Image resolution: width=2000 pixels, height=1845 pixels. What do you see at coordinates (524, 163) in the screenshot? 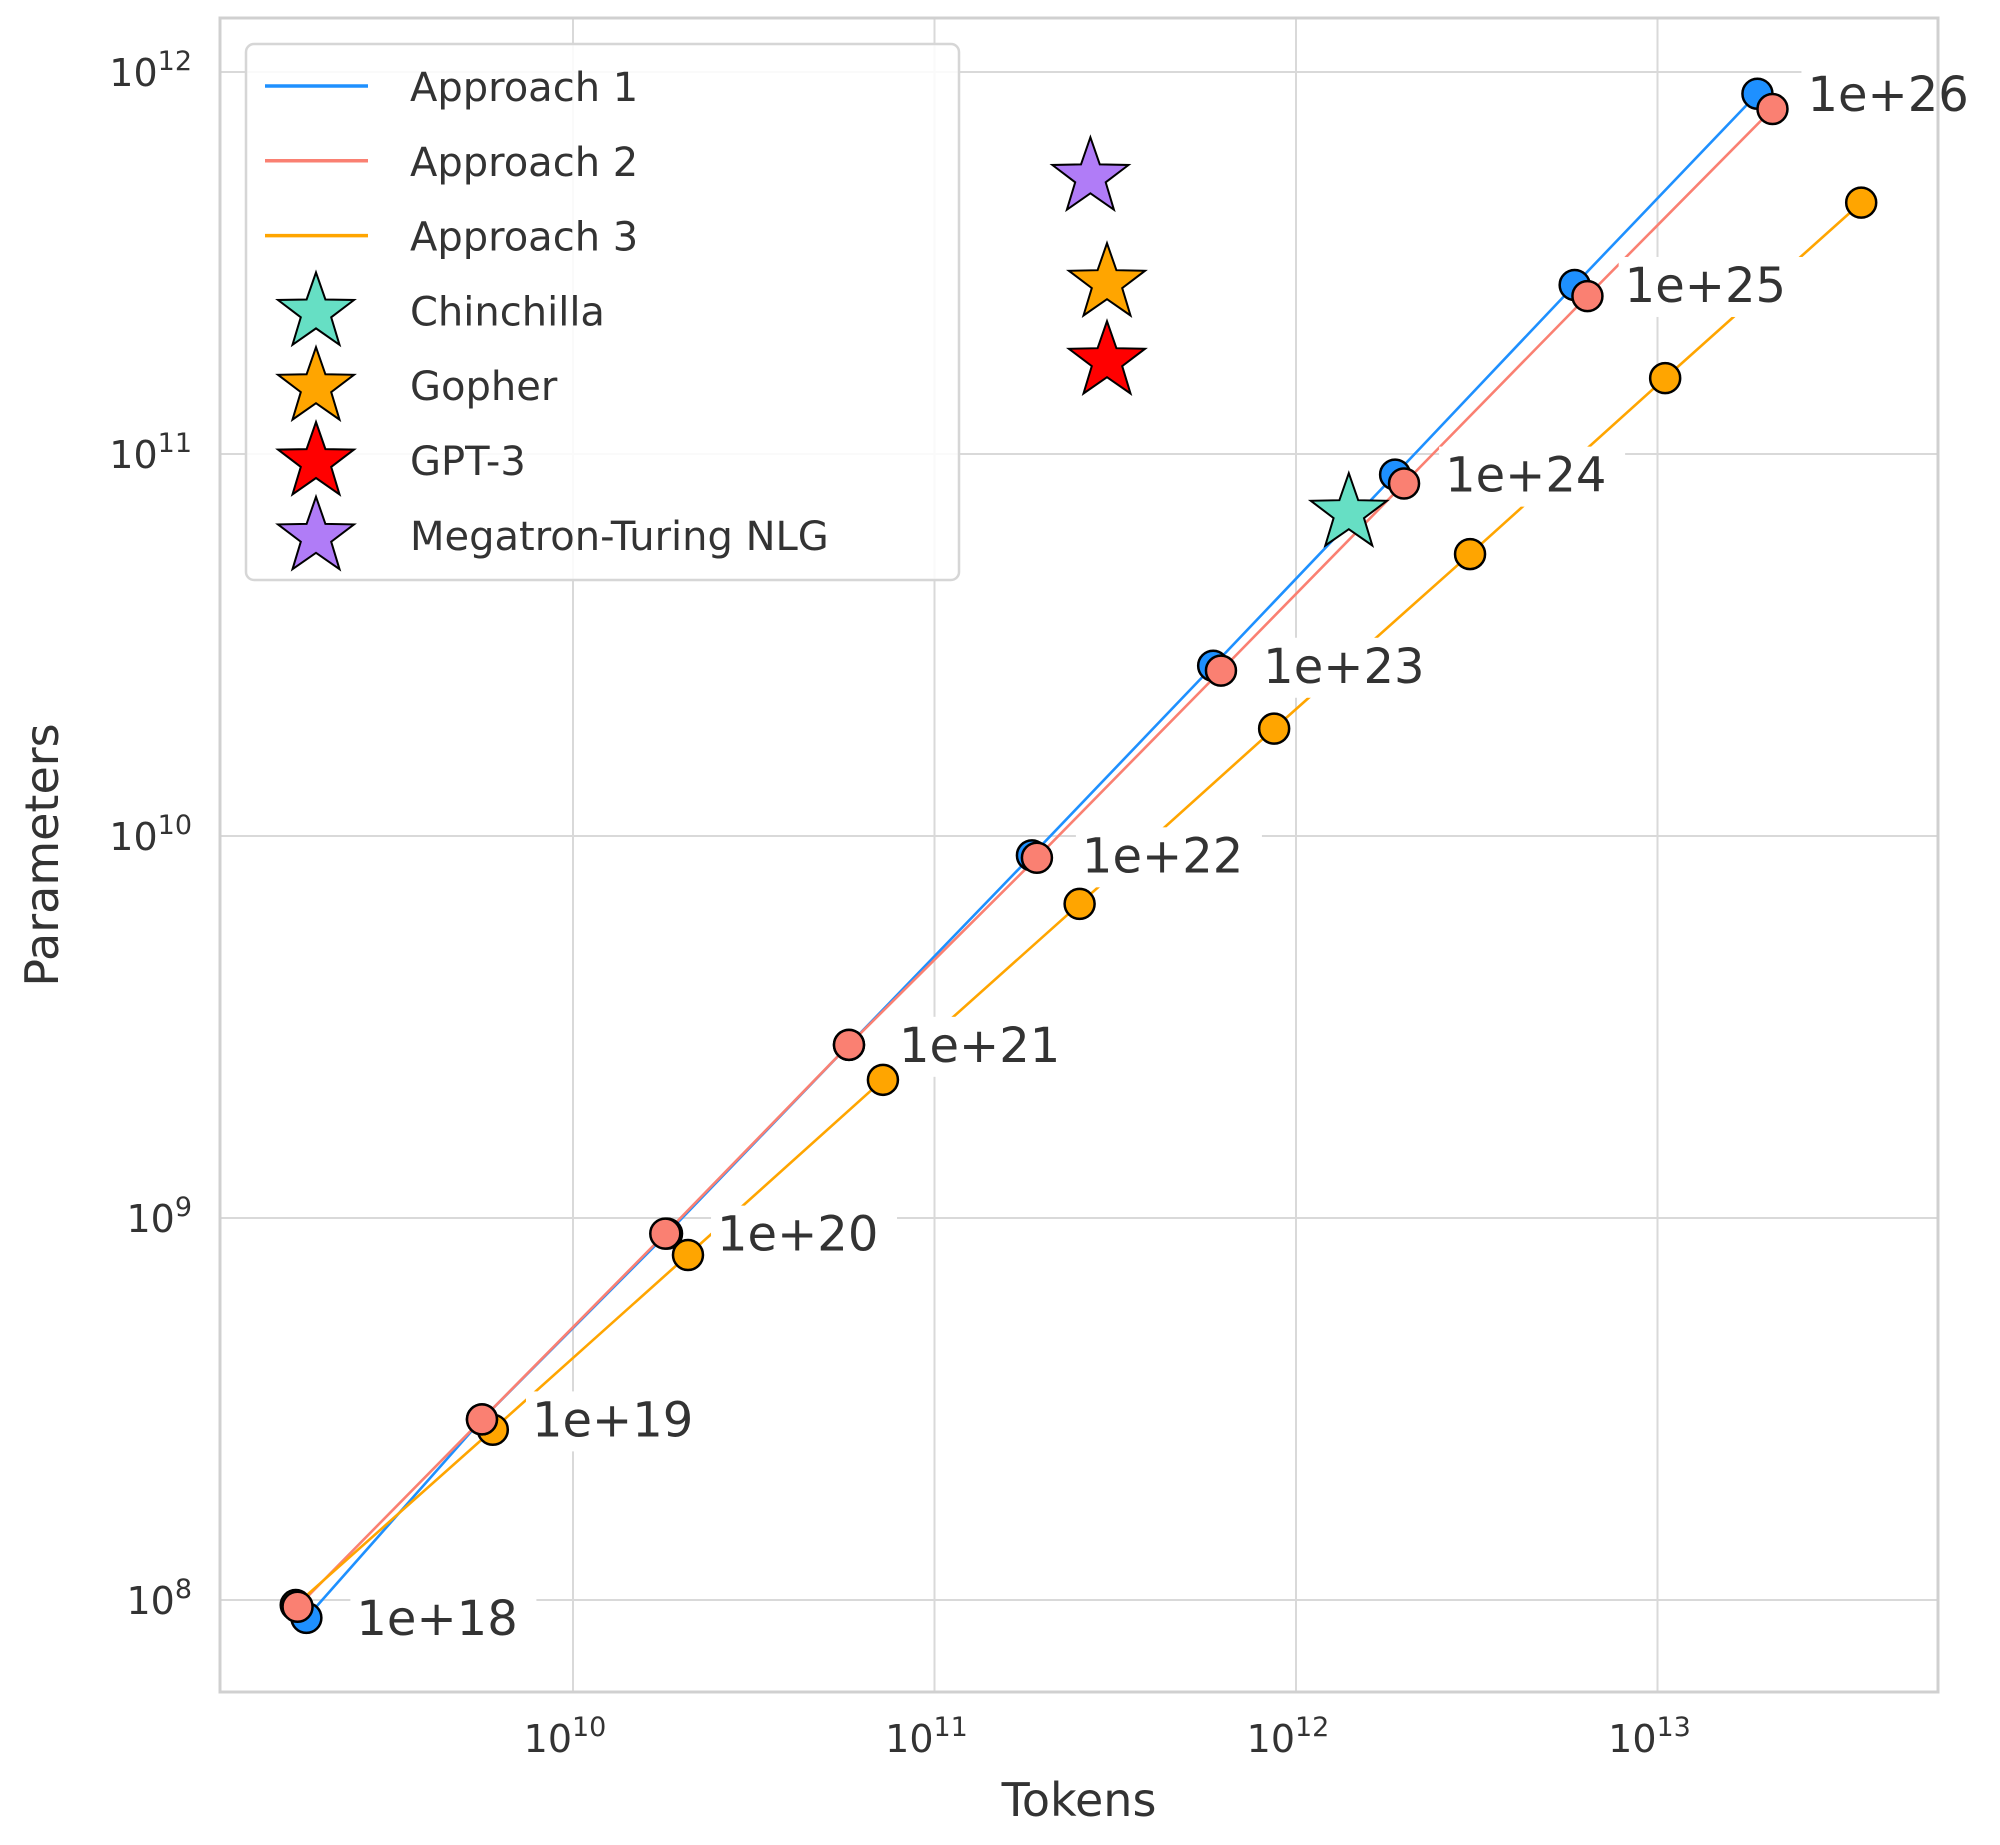
I see `legend-label: Approach 2` at bounding box center [524, 163].